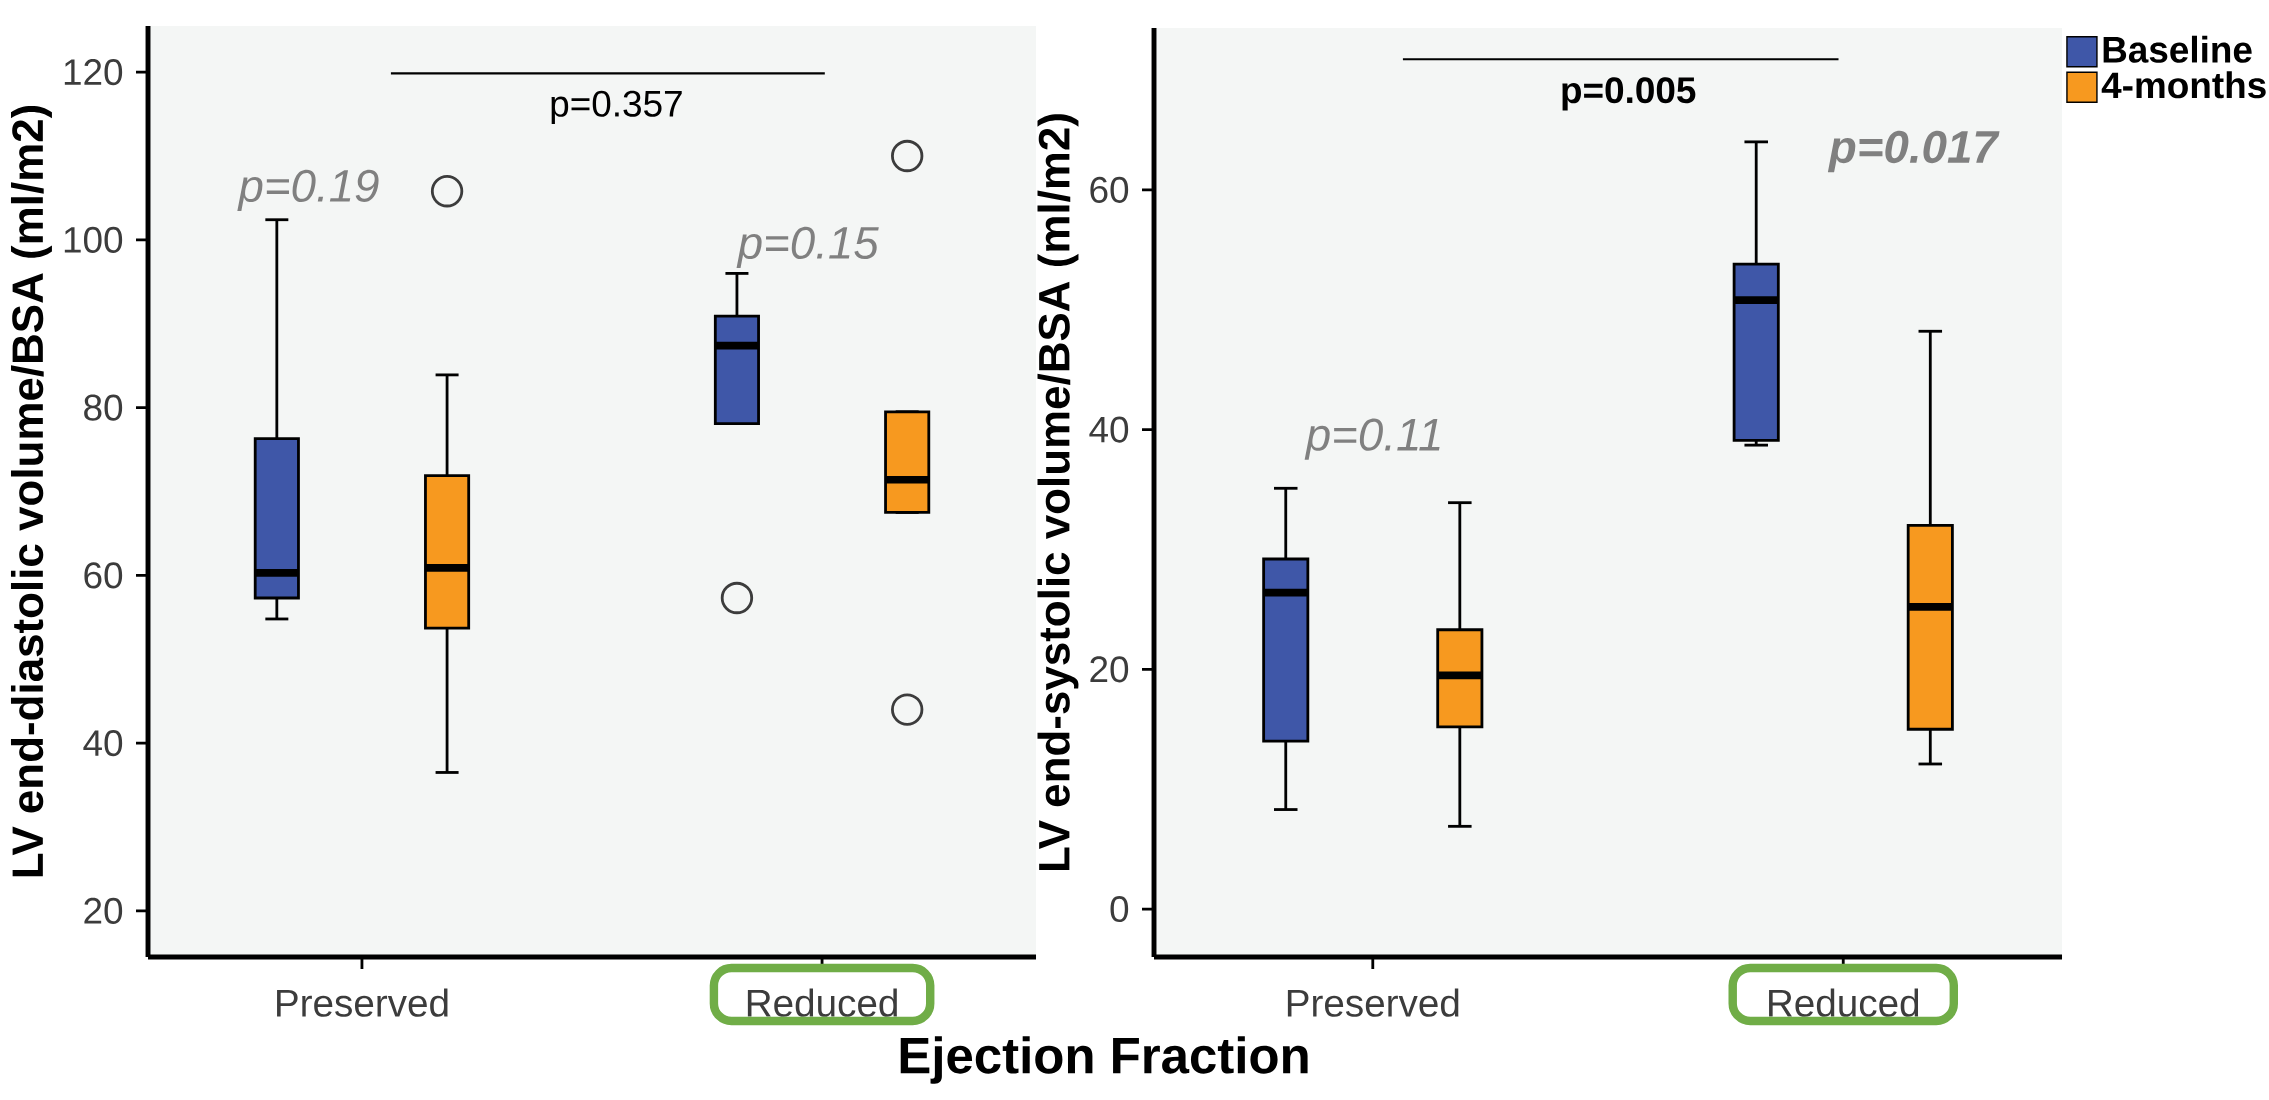  Describe the element at coordinates (93, 72) in the screenshot. I see `y-tick-label: 120` at that location.